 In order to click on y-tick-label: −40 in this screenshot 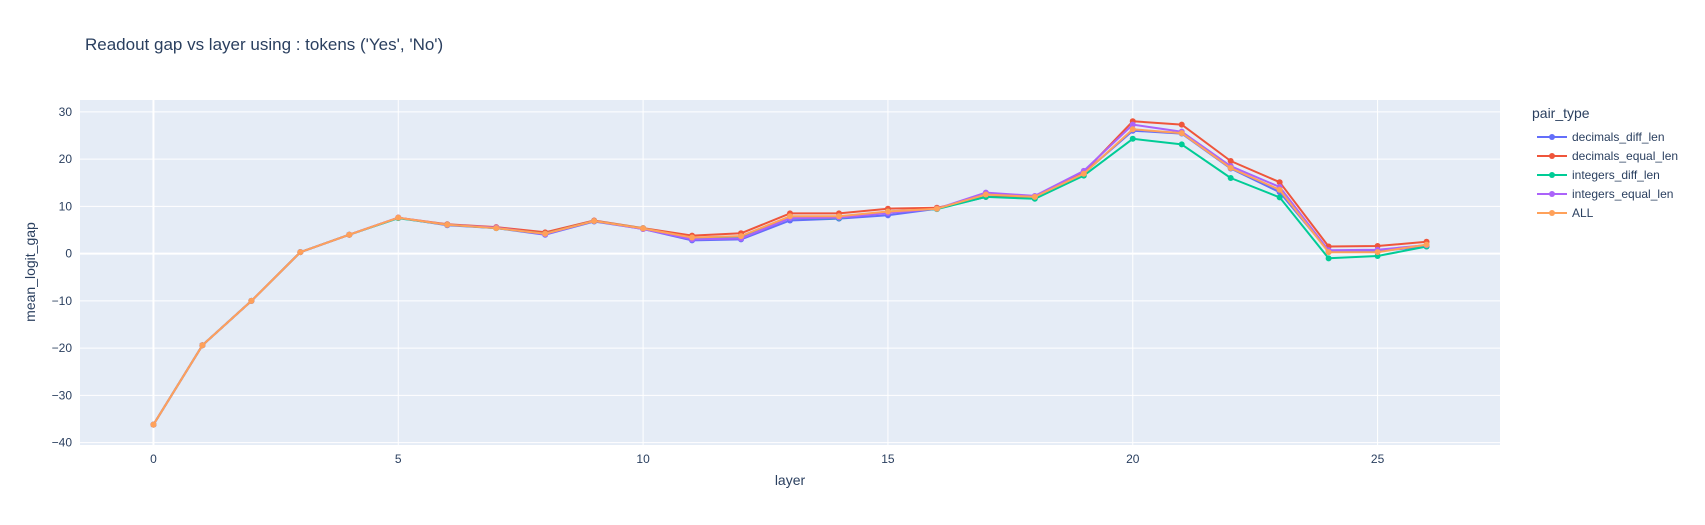, I will do `click(62, 443)`.